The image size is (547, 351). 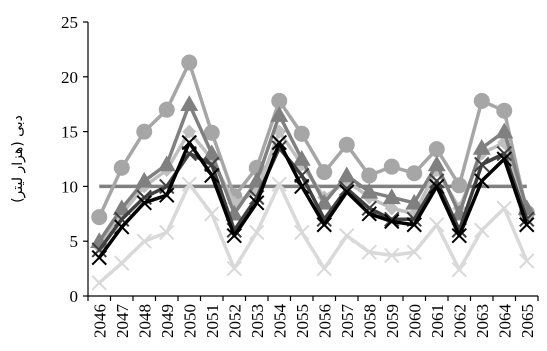 I want to click on x-tick-label: 2050, so click(x=189, y=321).